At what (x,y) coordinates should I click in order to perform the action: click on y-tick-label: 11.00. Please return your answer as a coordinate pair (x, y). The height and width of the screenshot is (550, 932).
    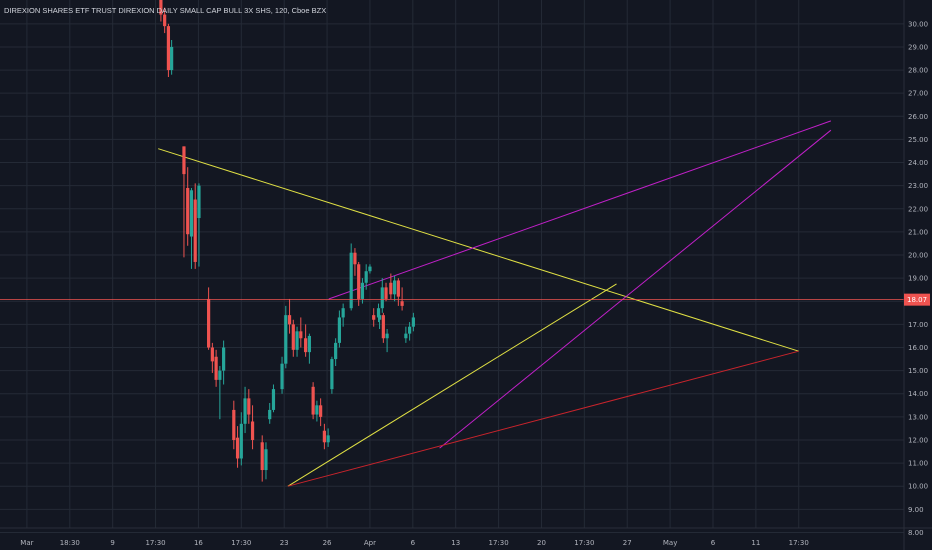
    Looking at the image, I should click on (918, 464).